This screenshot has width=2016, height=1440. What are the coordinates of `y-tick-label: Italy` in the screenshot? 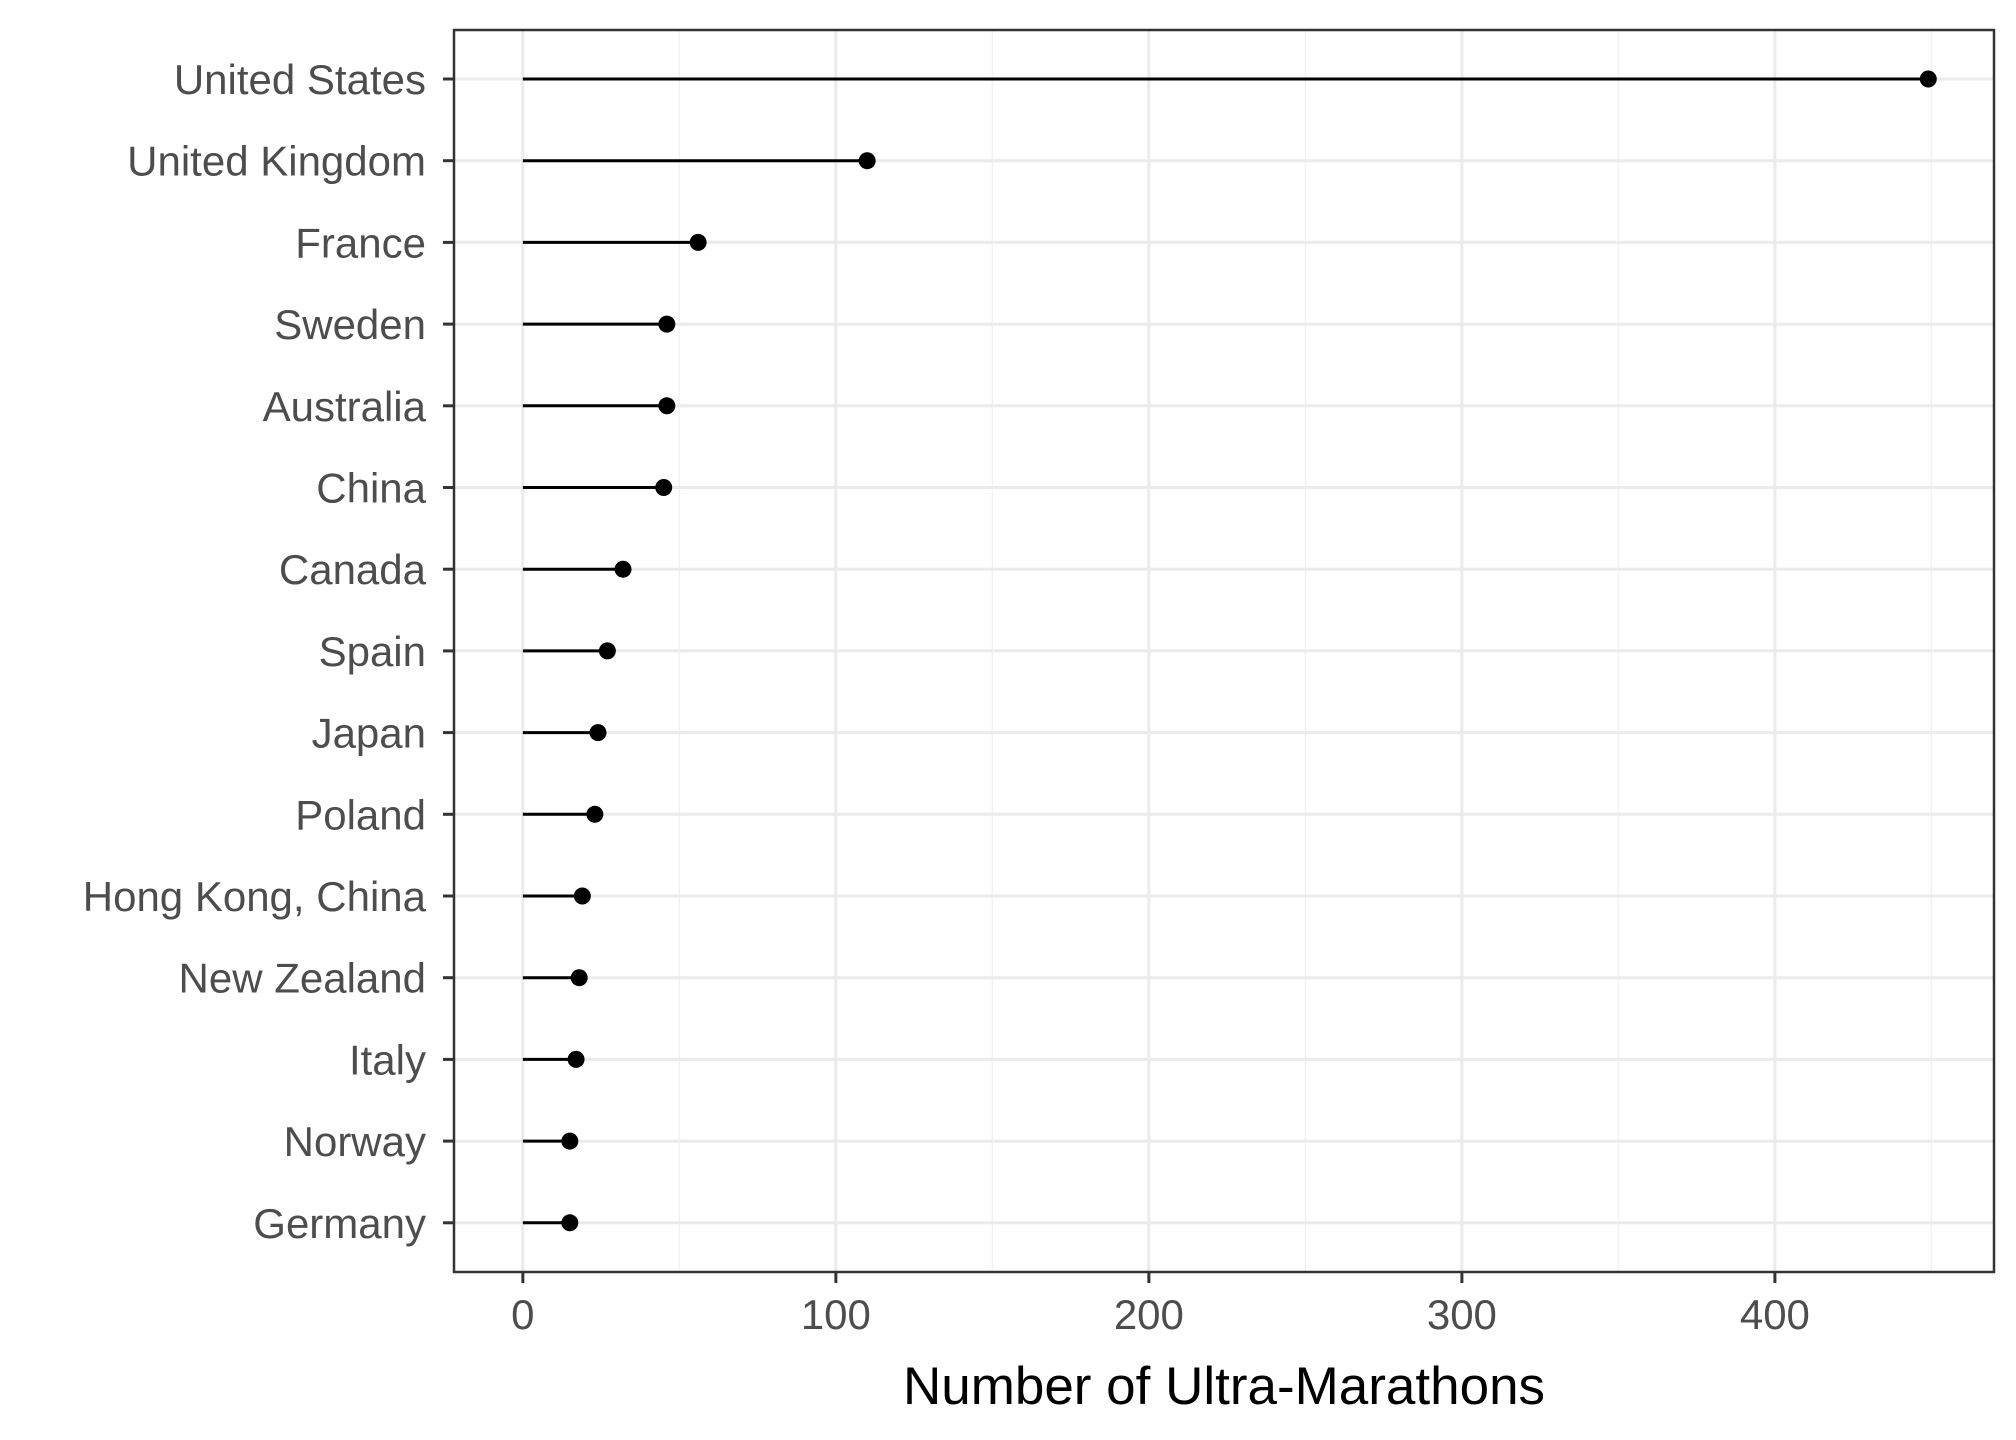 It's located at (387, 1059).